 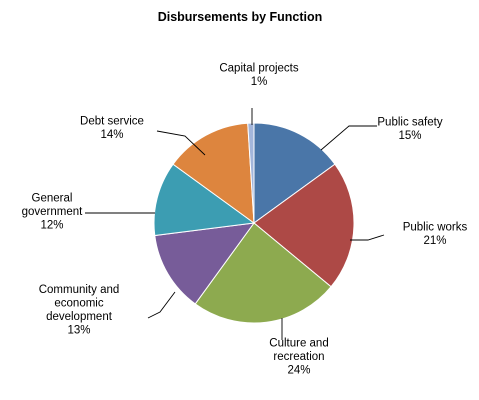 I want to click on pie-slice-public-works, so click(x=304, y=225).